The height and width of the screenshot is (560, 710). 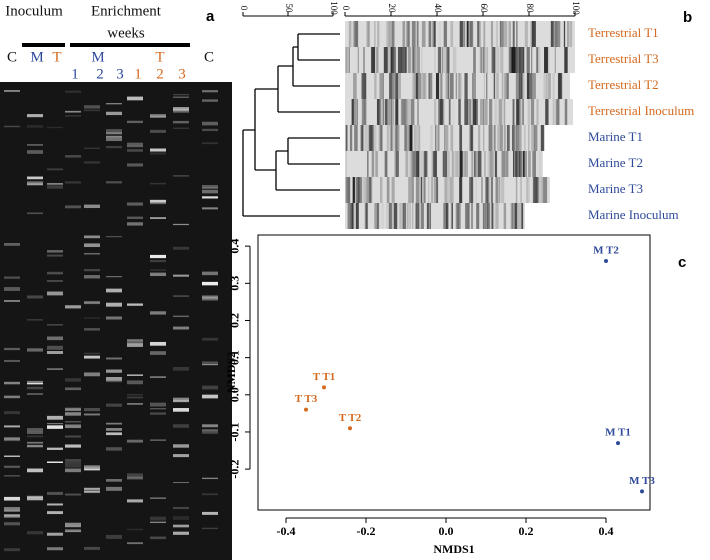 What do you see at coordinates (209, 57) in the screenshot?
I see `lane-label: C` at bounding box center [209, 57].